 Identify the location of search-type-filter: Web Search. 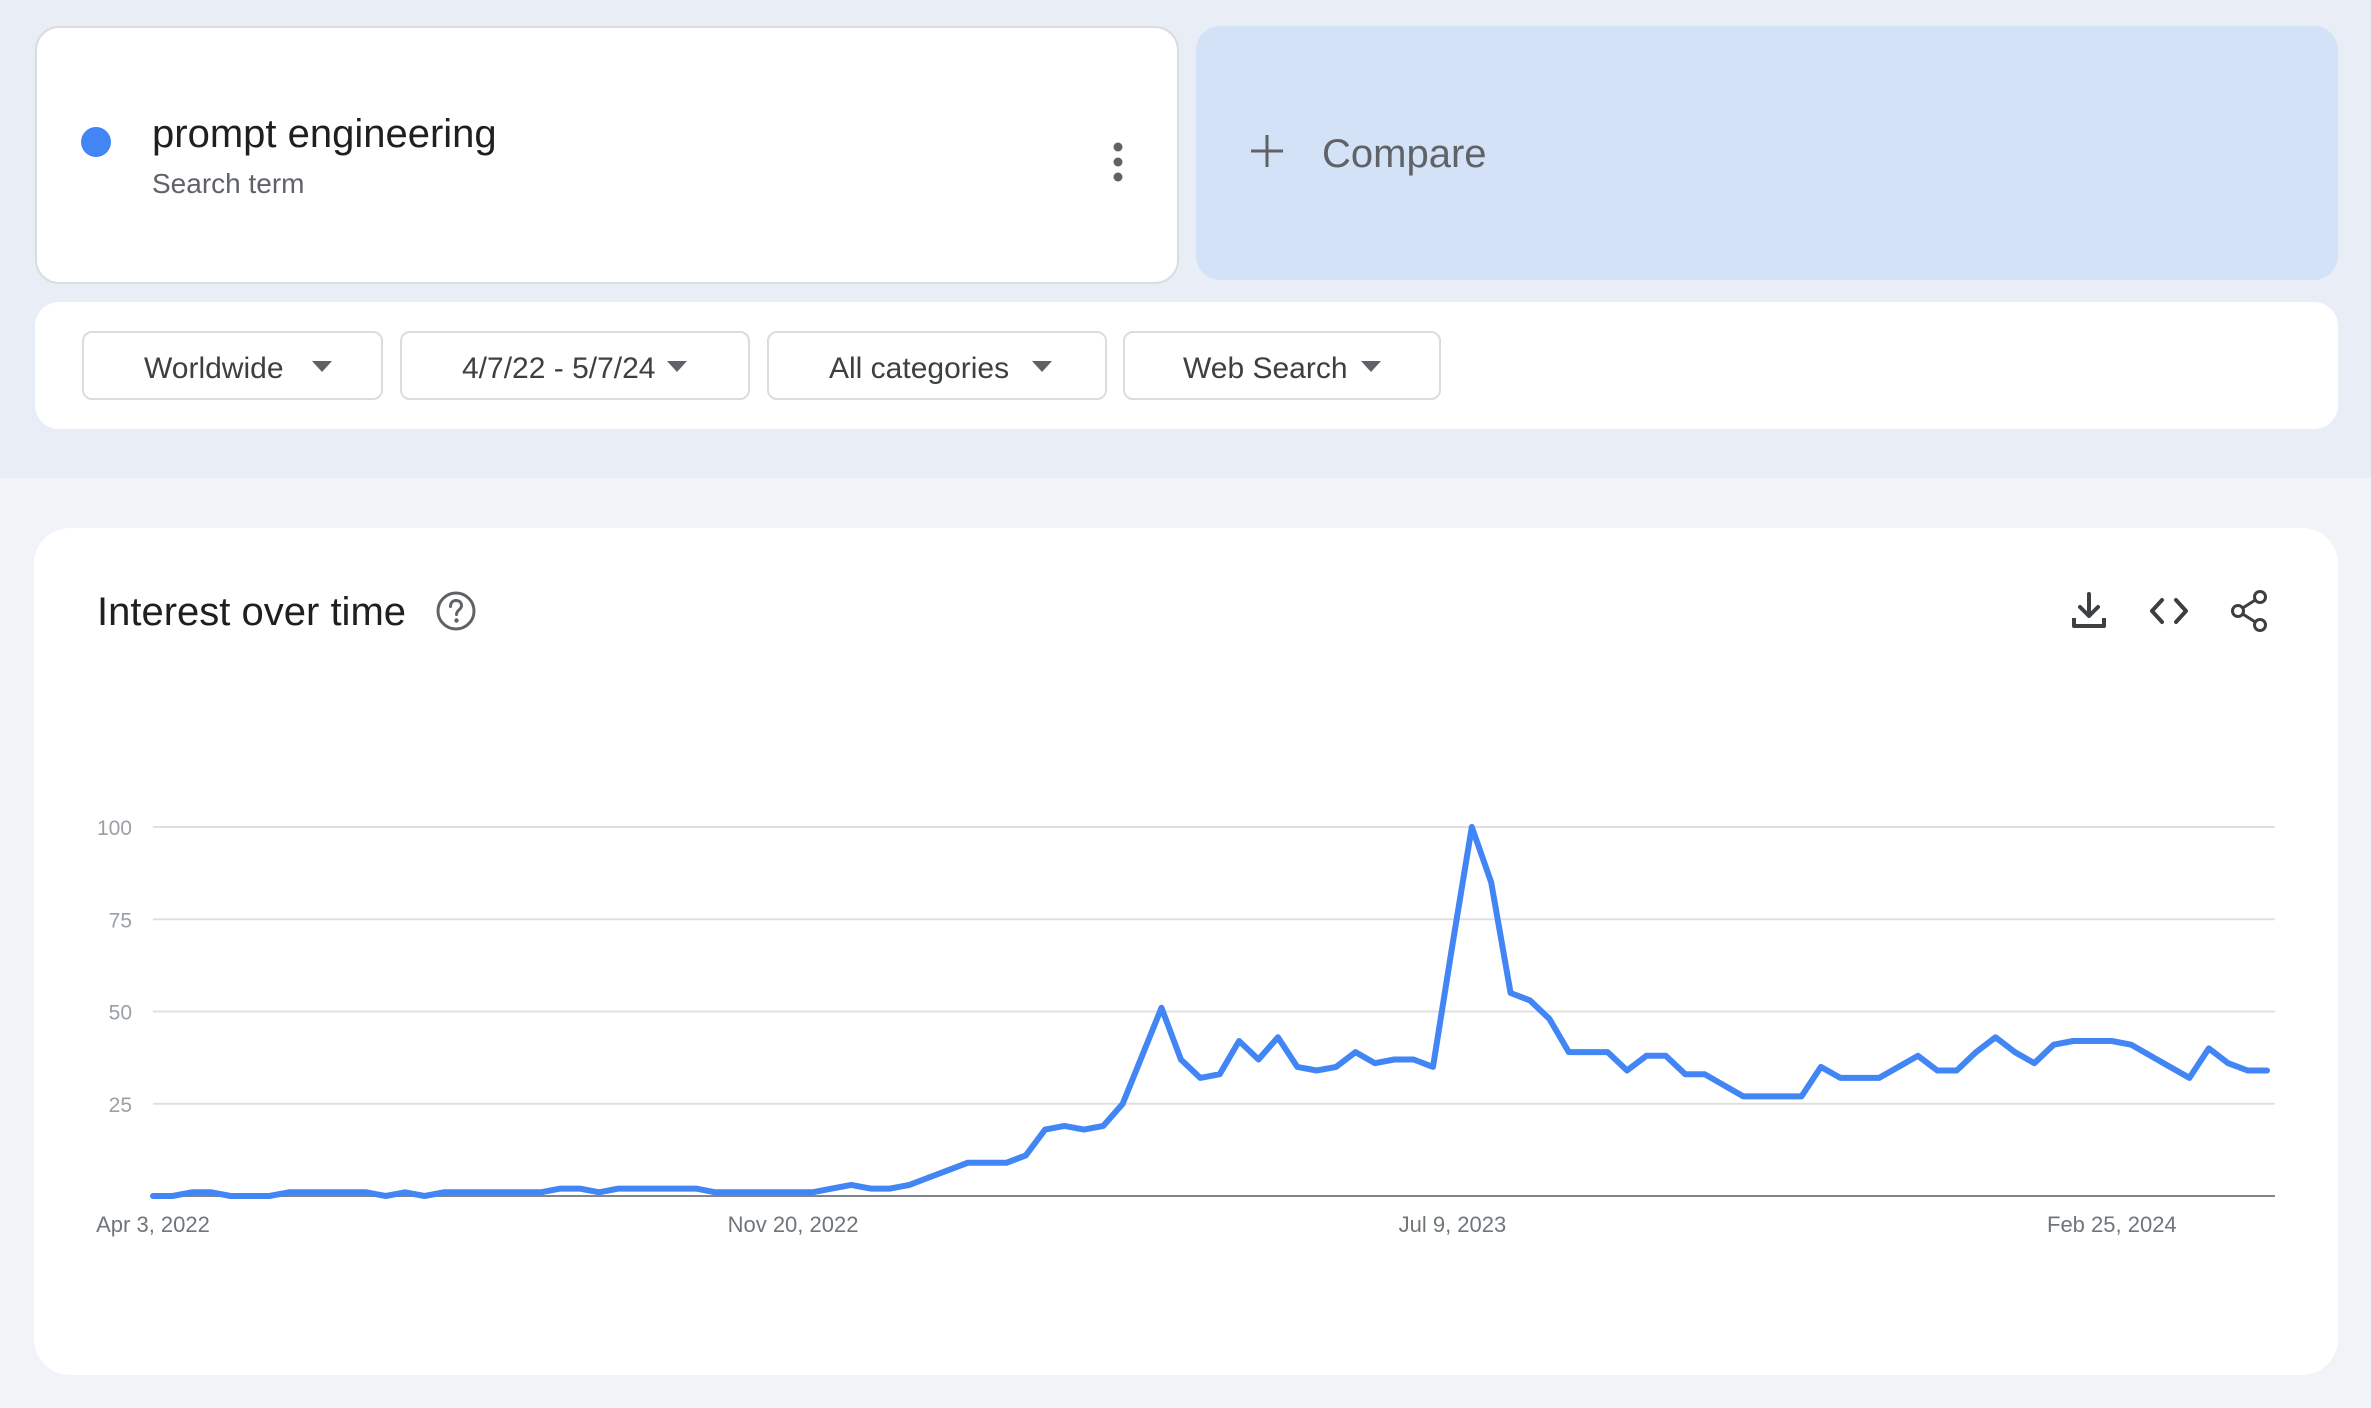
(1282, 365).